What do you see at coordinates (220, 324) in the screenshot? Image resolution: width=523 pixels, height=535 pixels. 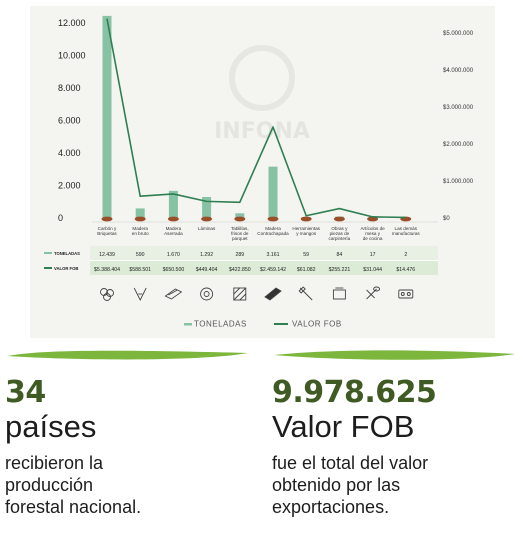 I see `legend-label: TONELADAS` at bounding box center [220, 324].